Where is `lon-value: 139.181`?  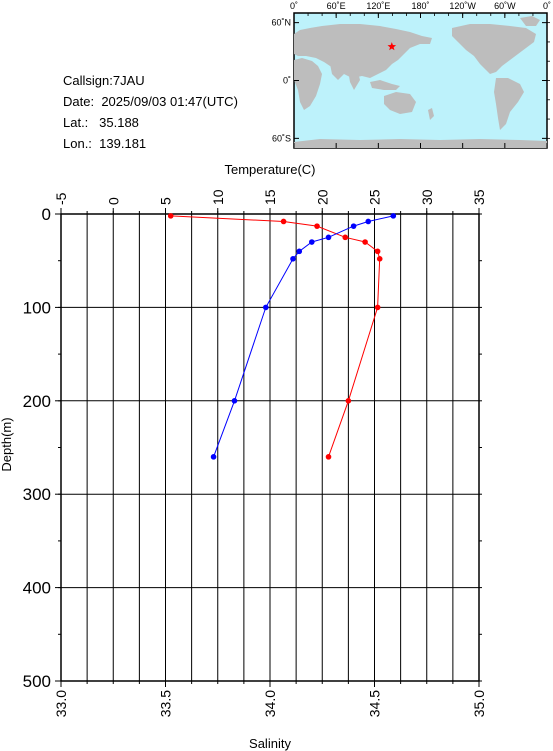 lon-value: 139.181 is located at coordinates (123, 143).